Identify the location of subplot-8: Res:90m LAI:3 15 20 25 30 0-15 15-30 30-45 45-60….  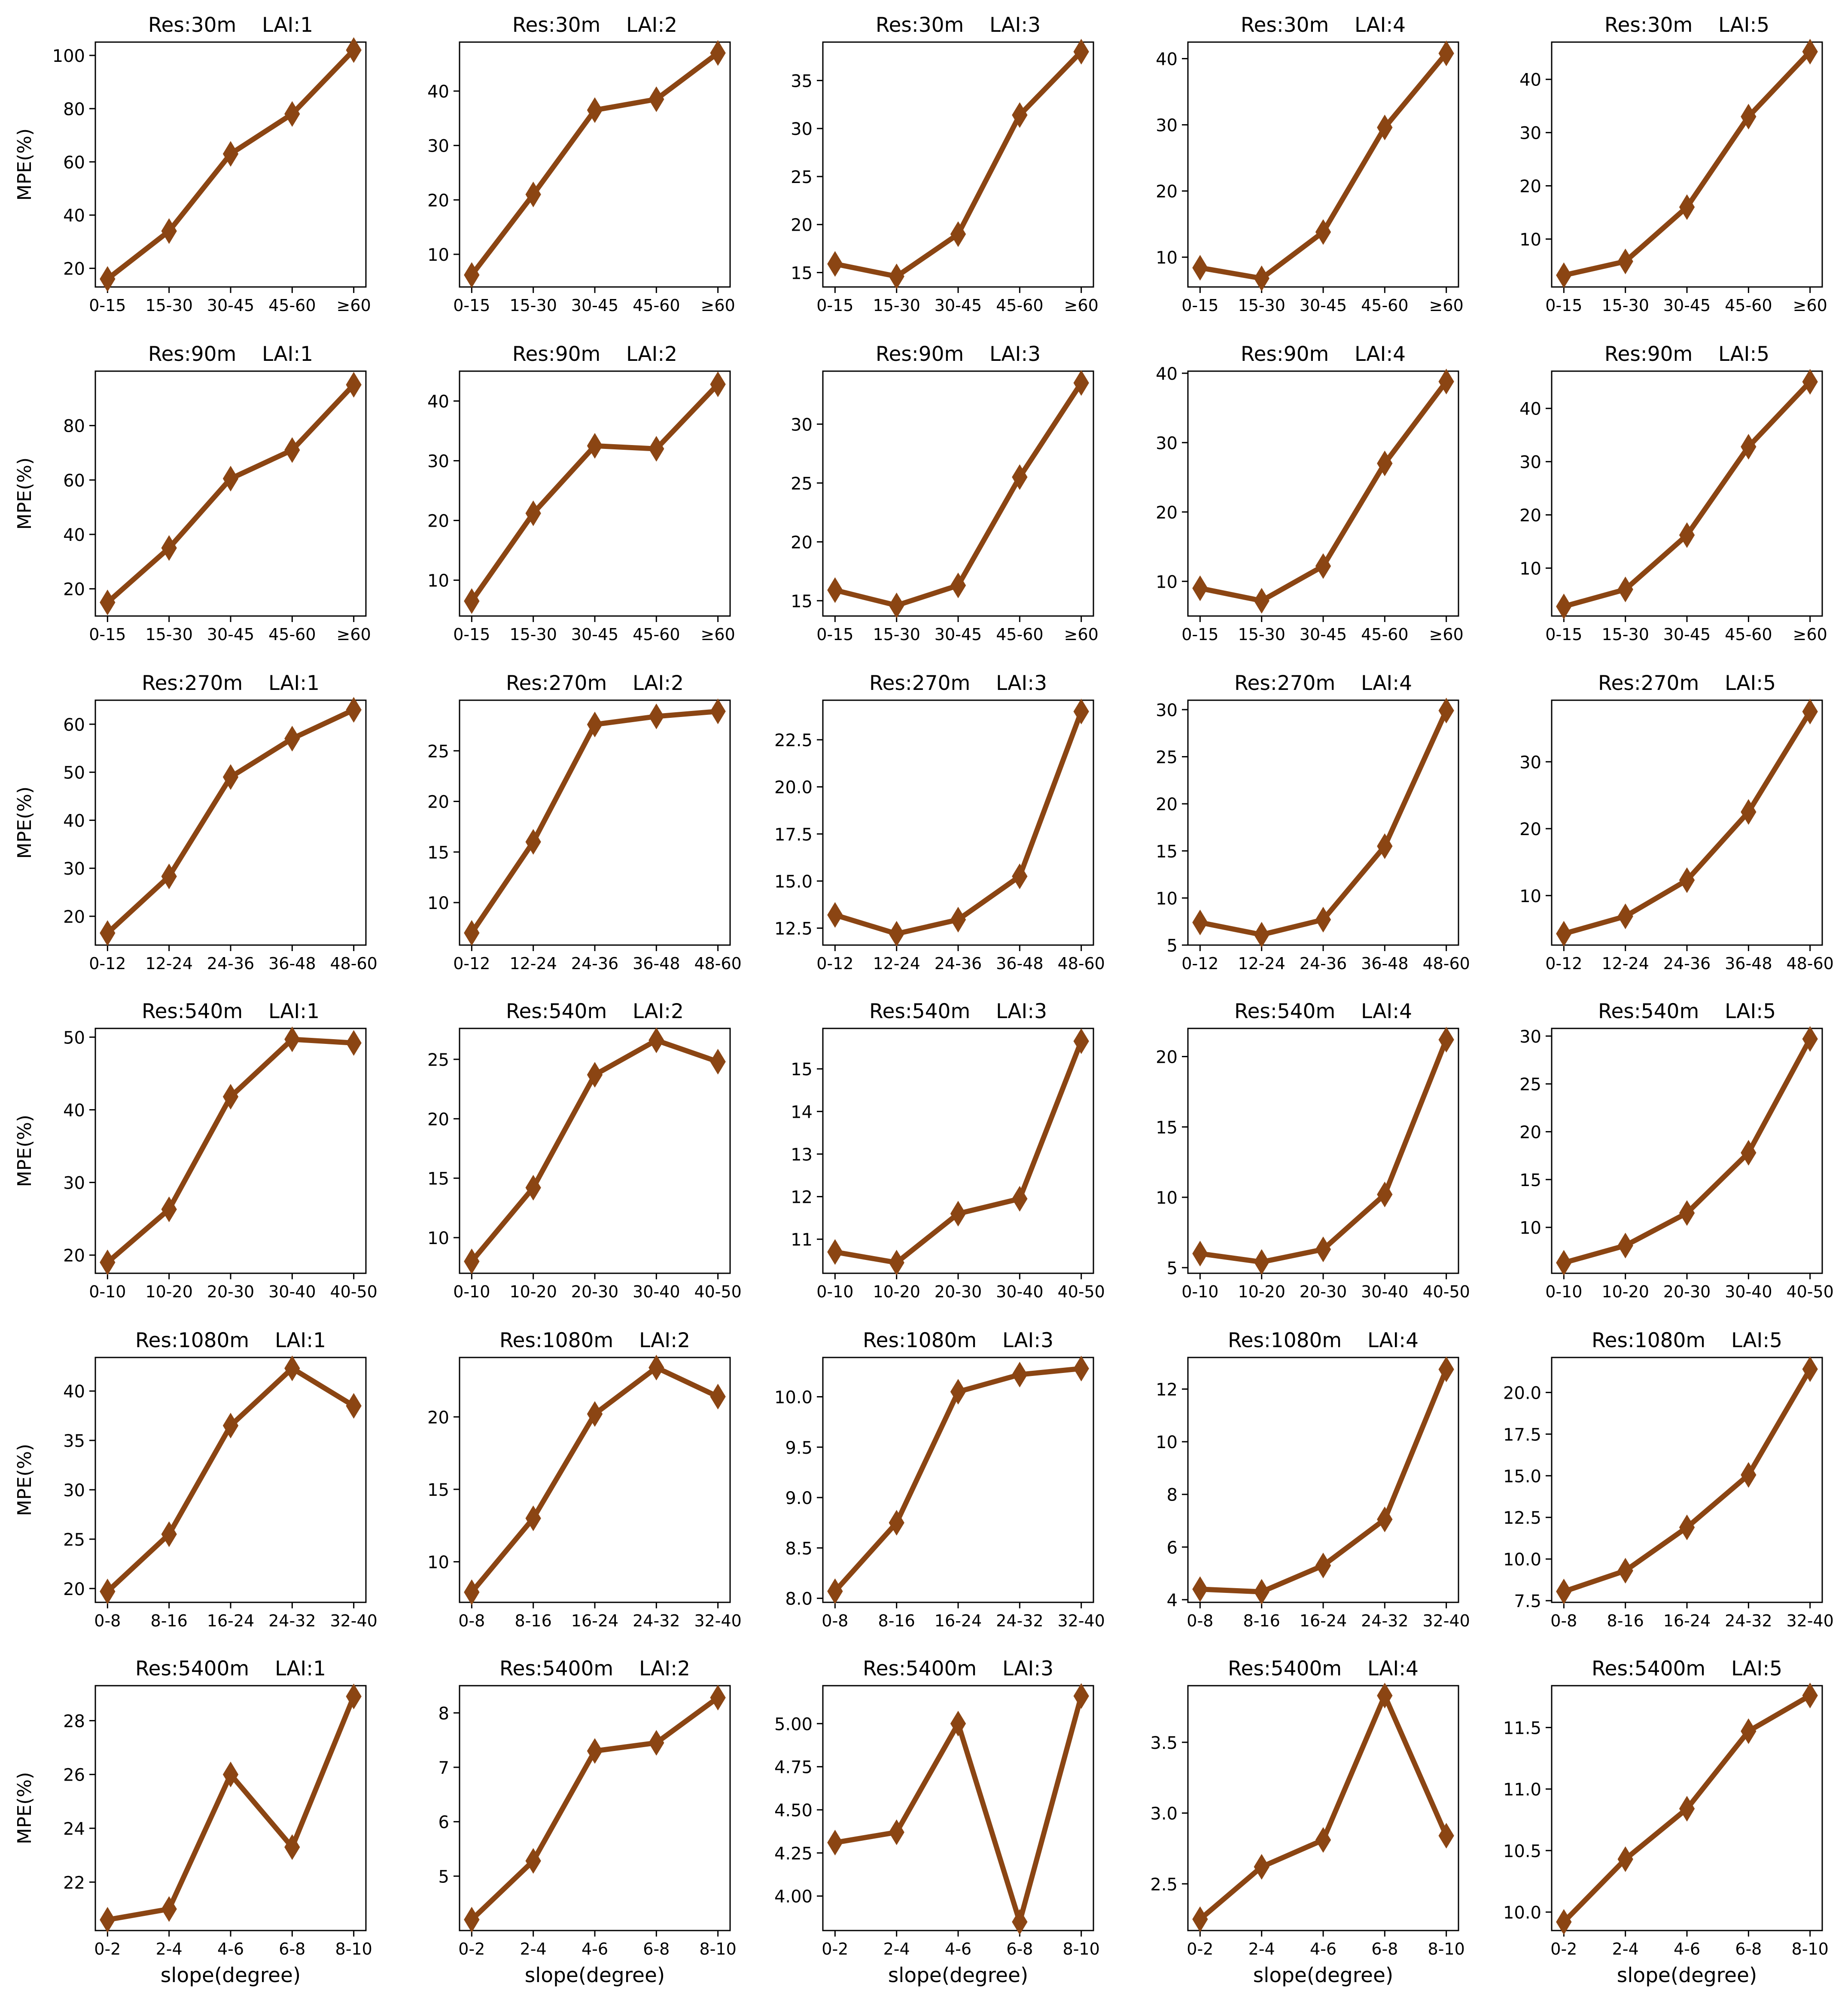
(945, 493).